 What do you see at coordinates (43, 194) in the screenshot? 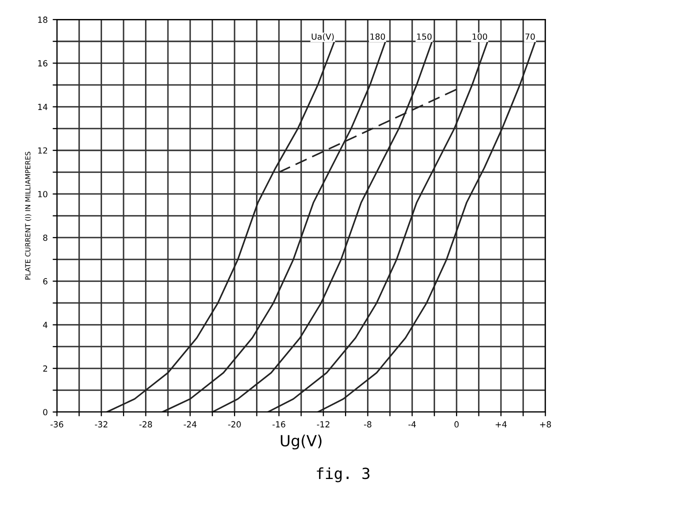
I see `y-tick-label: 10` at bounding box center [43, 194].